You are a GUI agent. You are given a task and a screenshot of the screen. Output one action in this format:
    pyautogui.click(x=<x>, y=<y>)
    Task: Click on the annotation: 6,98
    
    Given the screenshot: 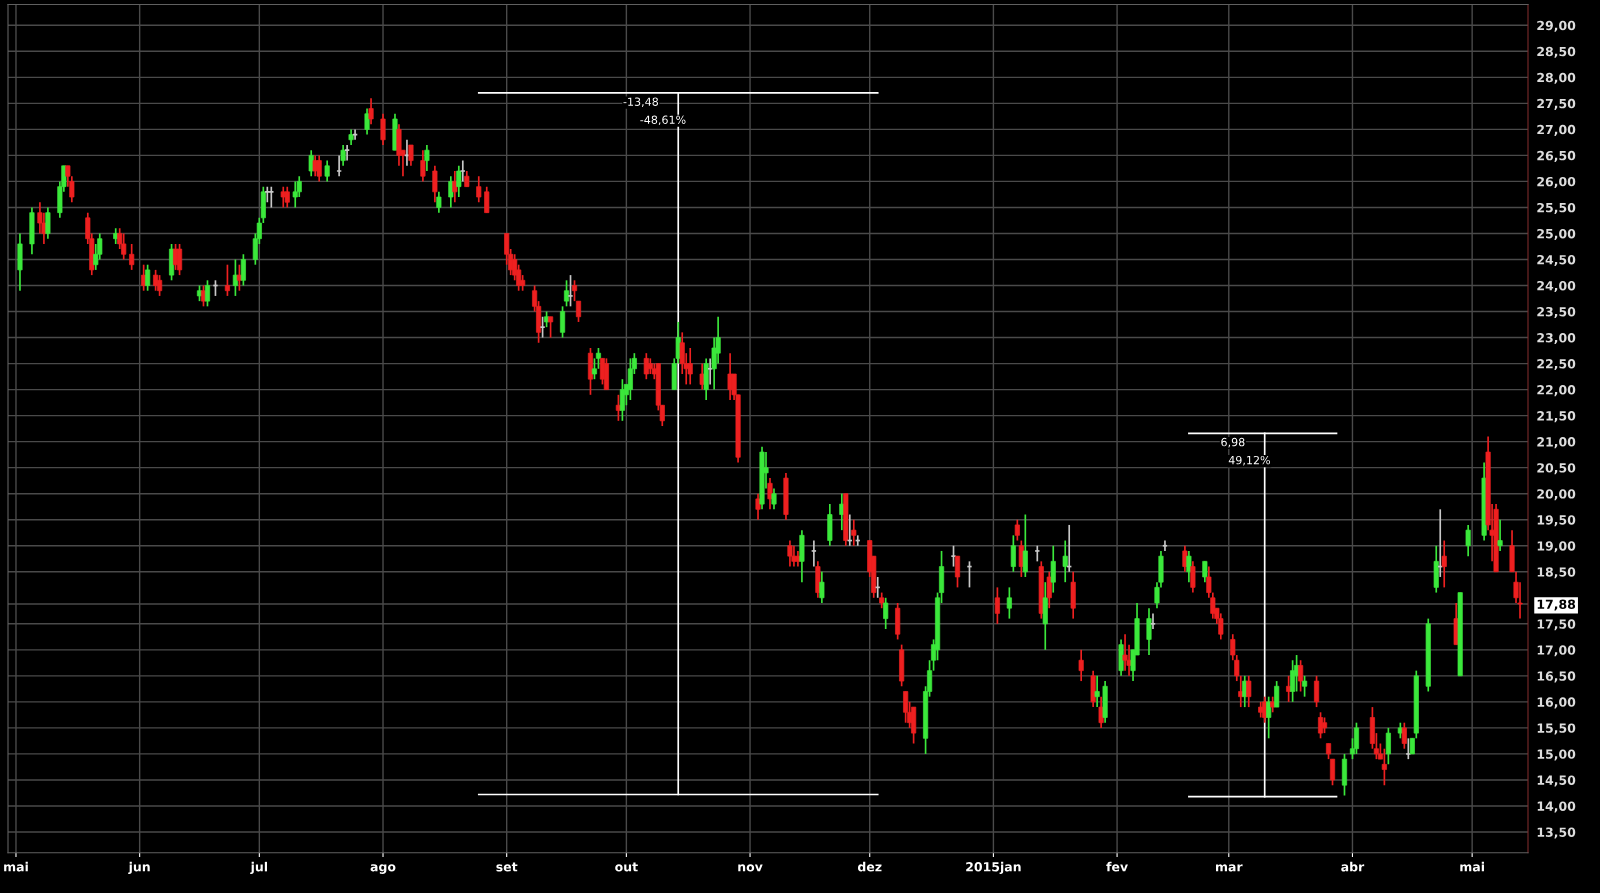 What is the action you would take?
    pyautogui.click(x=1233, y=442)
    